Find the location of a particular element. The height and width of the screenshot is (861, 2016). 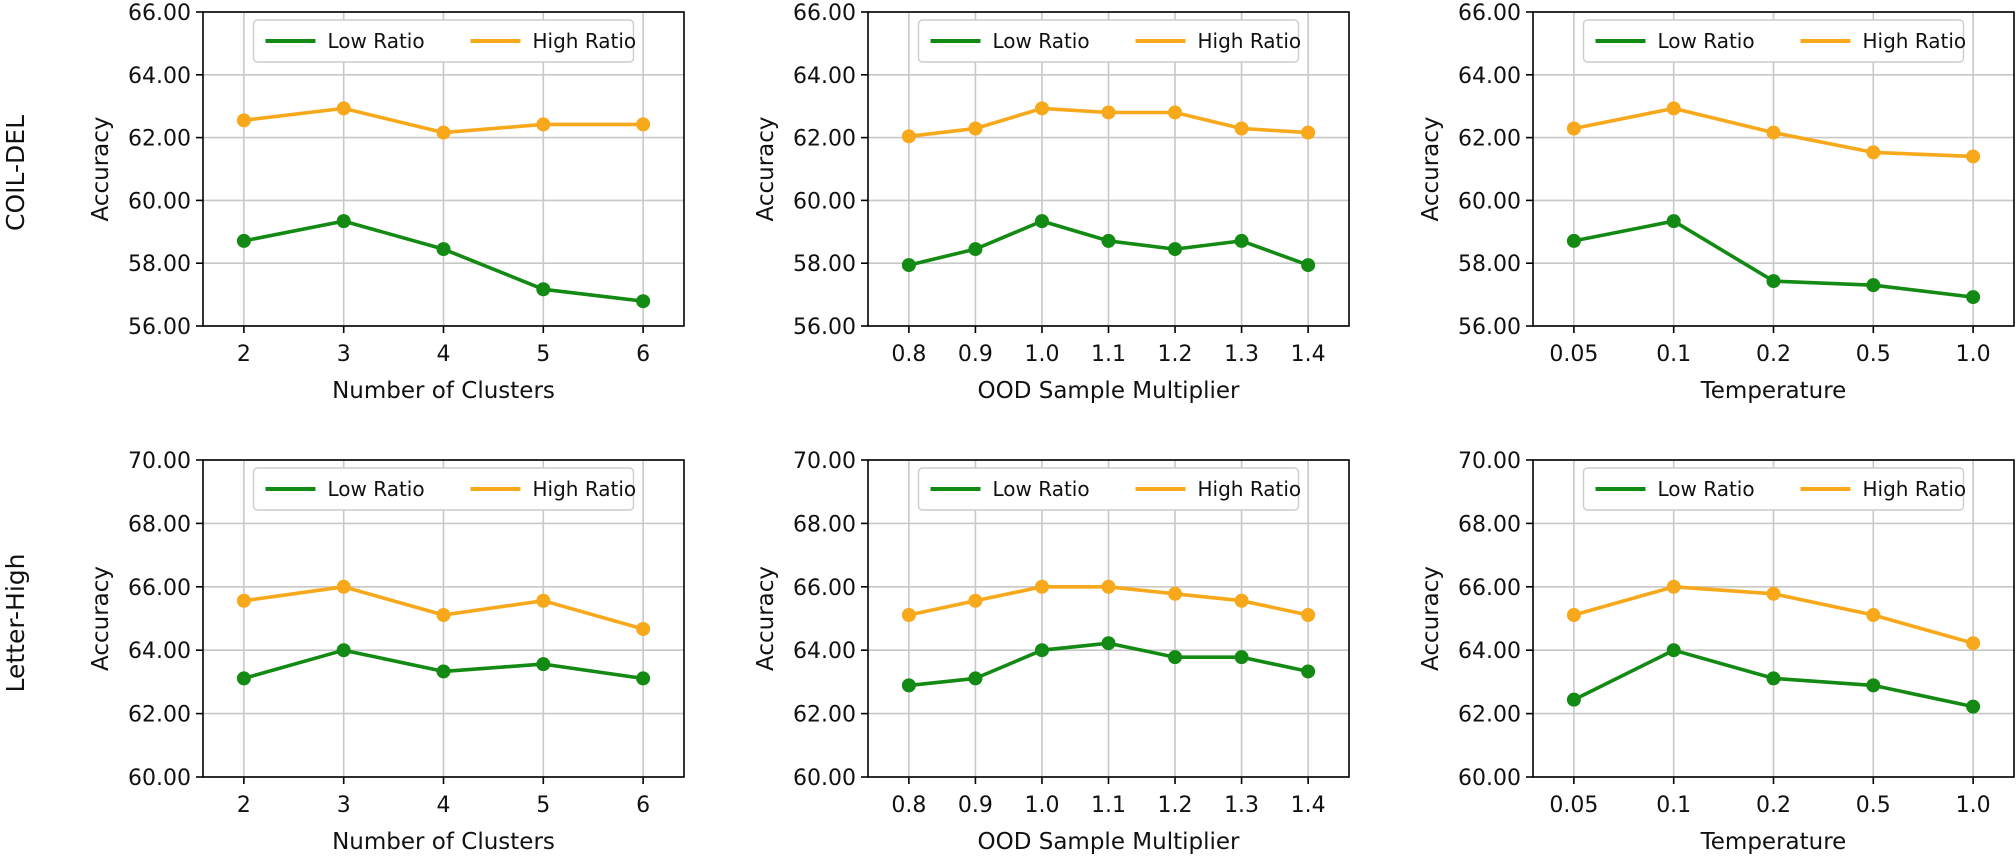

x-tick-label: 0.1 is located at coordinates (1673, 354).